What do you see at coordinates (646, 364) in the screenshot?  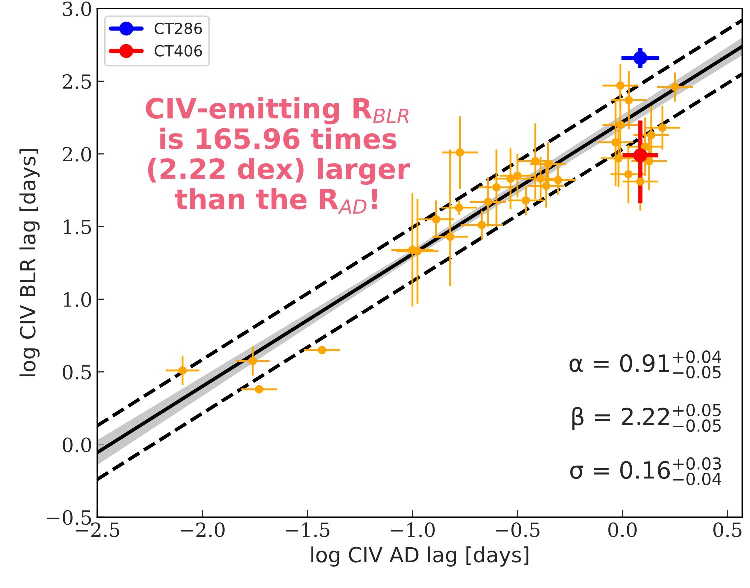 I see `annotation: α = 0.91$^{+0.04}$$_{−0.05}$` at bounding box center [646, 364].